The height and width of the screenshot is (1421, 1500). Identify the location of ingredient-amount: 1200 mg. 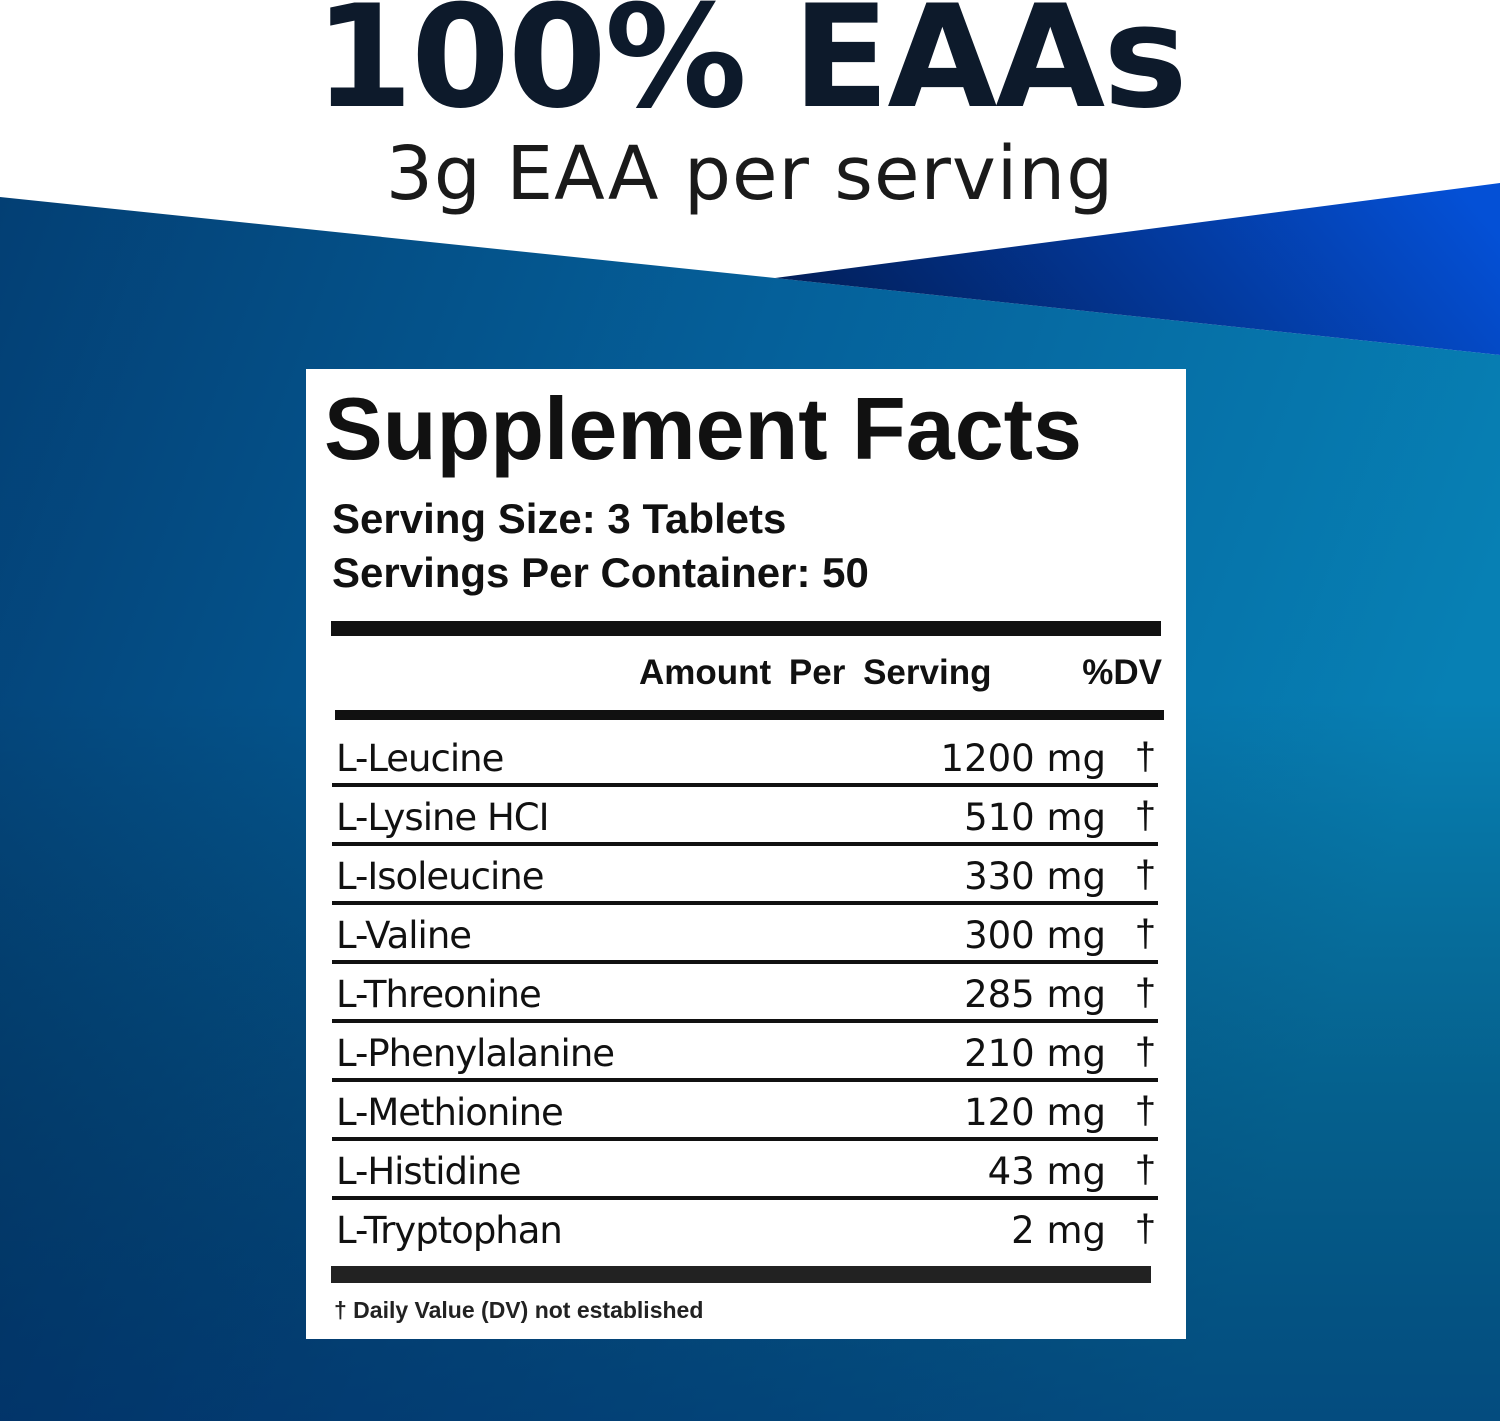
(1023, 758).